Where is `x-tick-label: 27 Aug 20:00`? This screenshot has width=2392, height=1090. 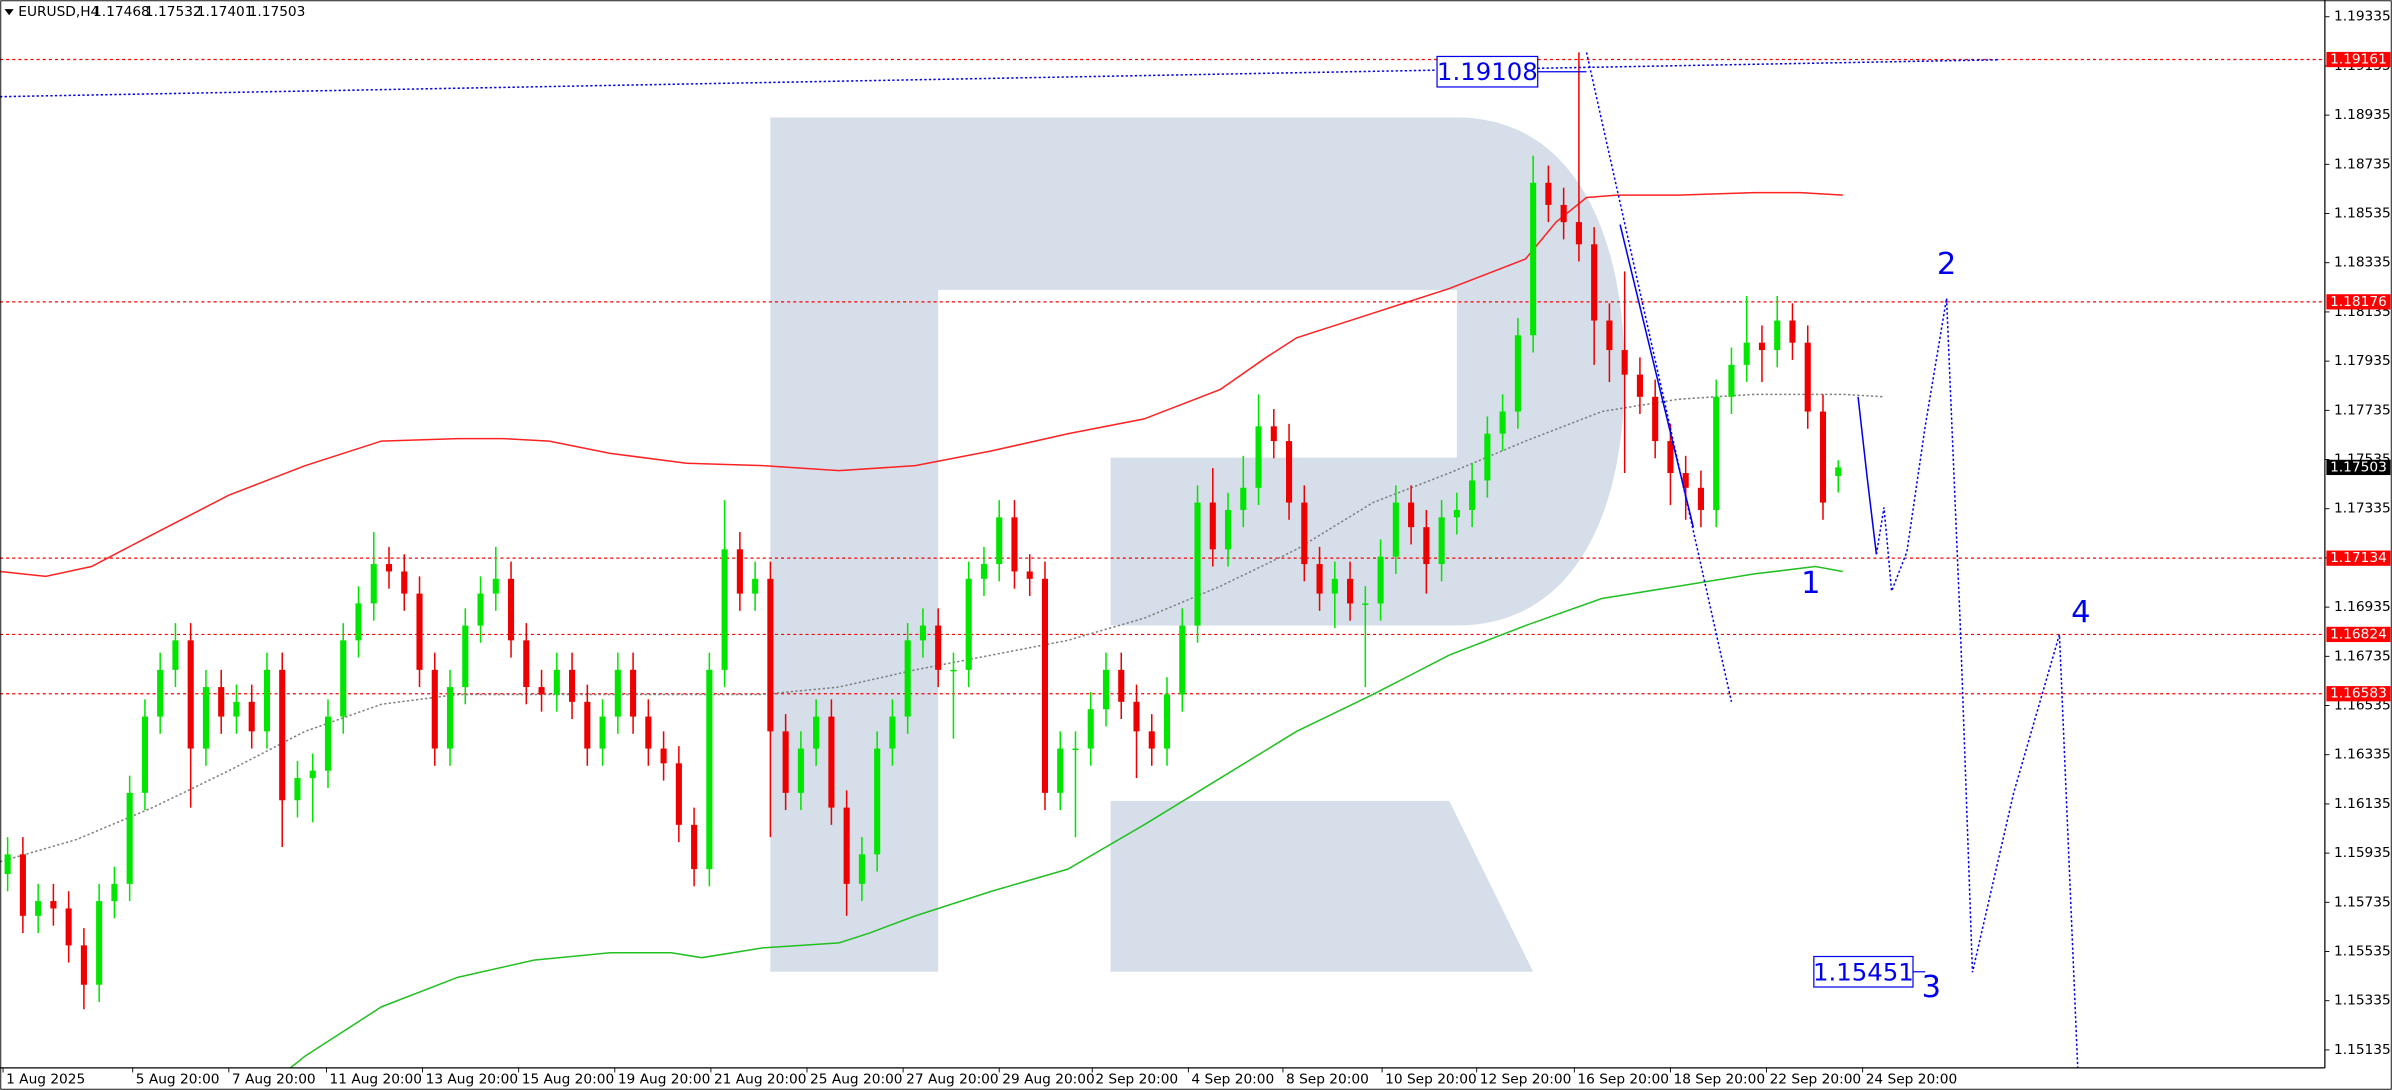
x-tick-label: 27 Aug 20:00 is located at coordinates (952, 1079).